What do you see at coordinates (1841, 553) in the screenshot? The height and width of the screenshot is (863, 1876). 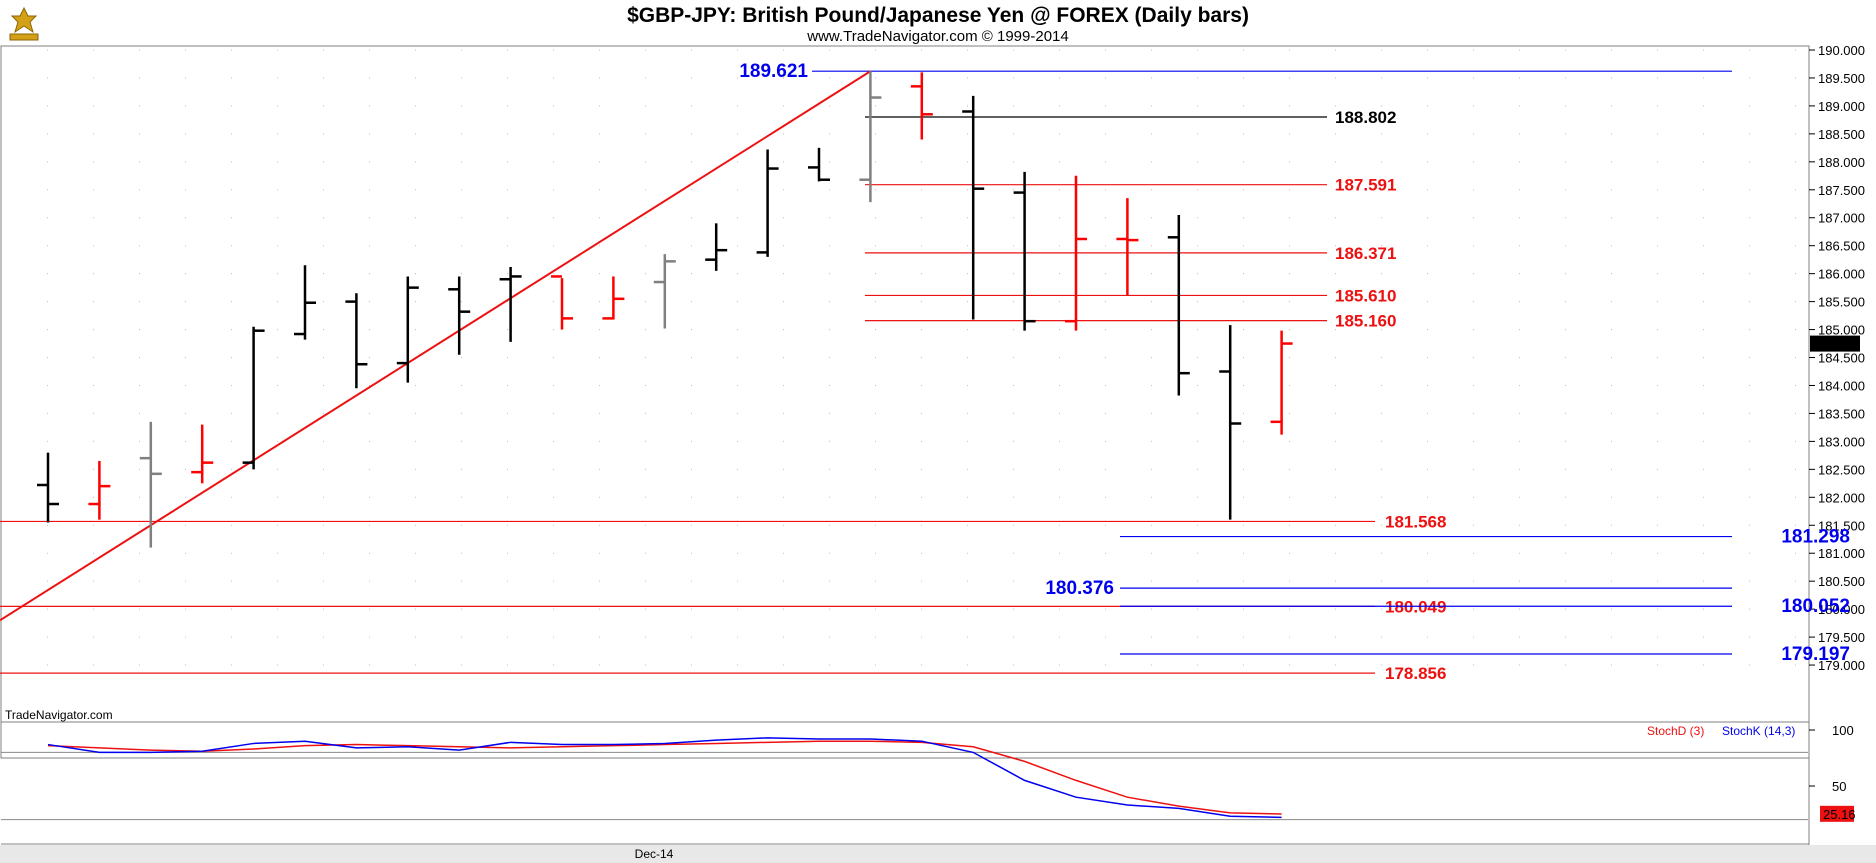 I see `price-tick-label: 181.000` at bounding box center [1841, 553].